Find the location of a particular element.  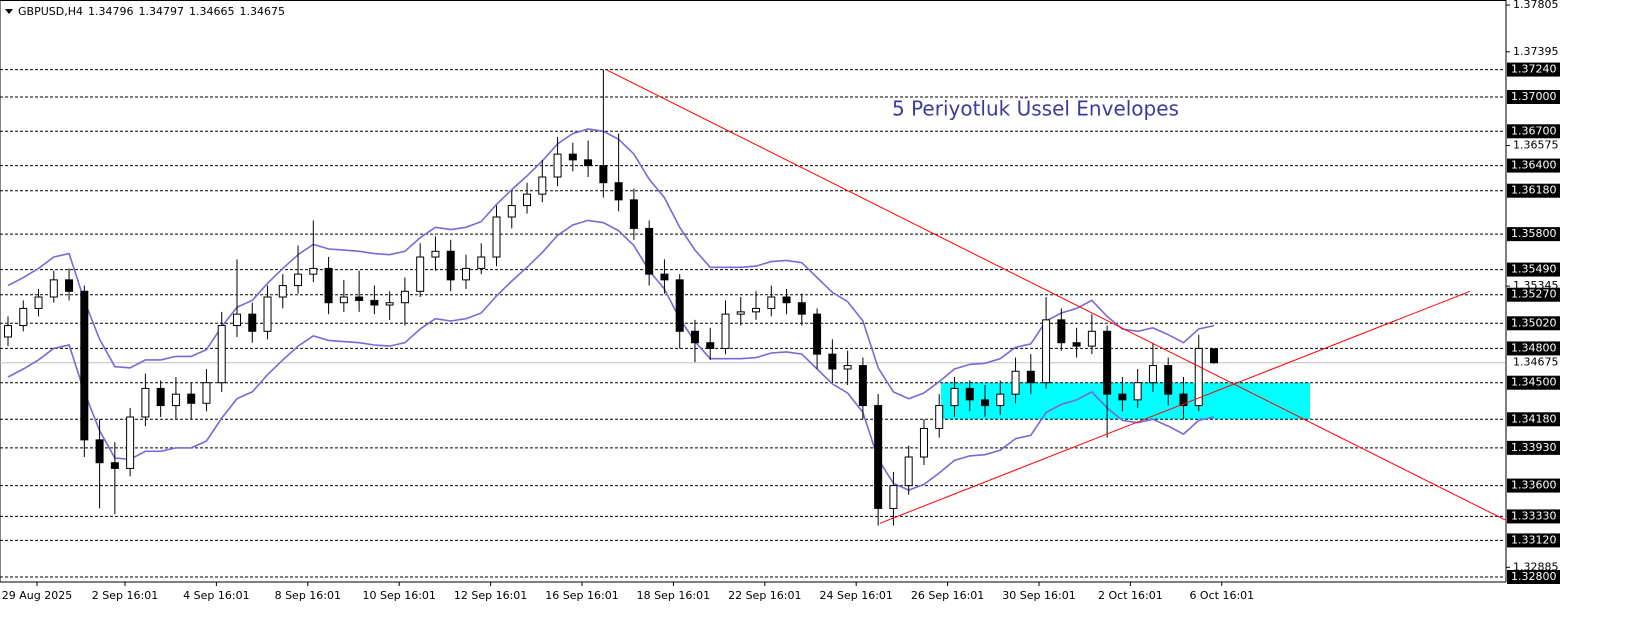

level-label: 1.34180 is located at coordinates (1534, 418).